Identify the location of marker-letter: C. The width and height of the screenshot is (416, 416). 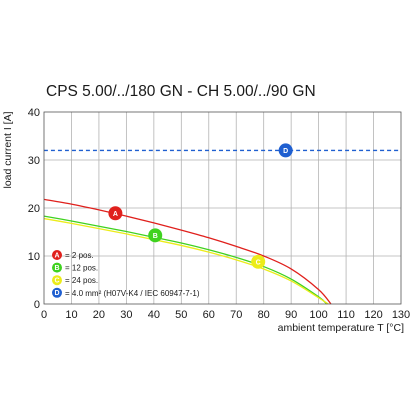
(258, 262).